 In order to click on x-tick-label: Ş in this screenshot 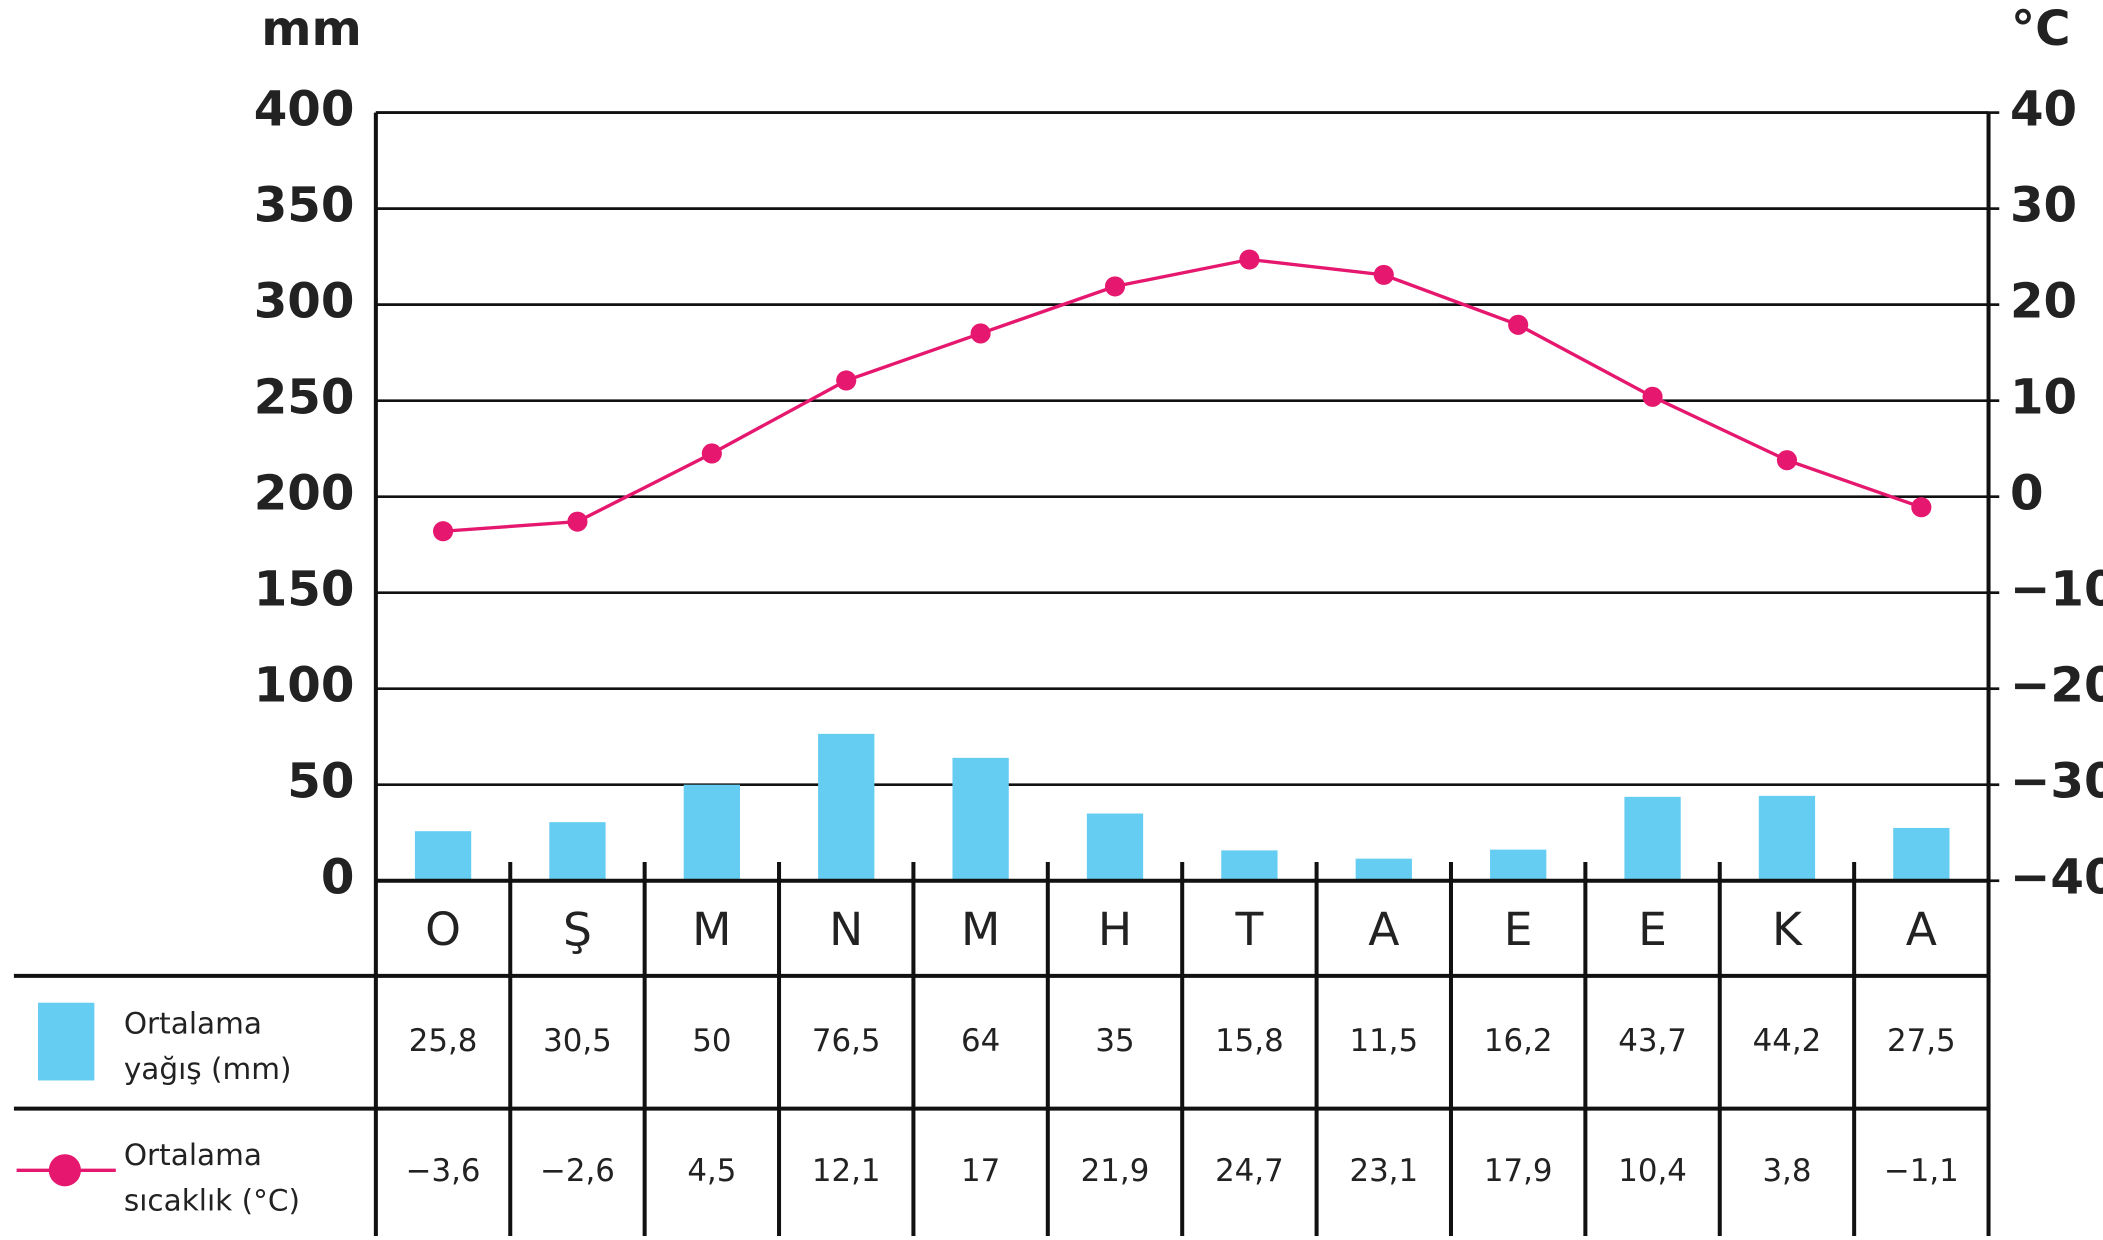, I will do `click(577, 929)`.